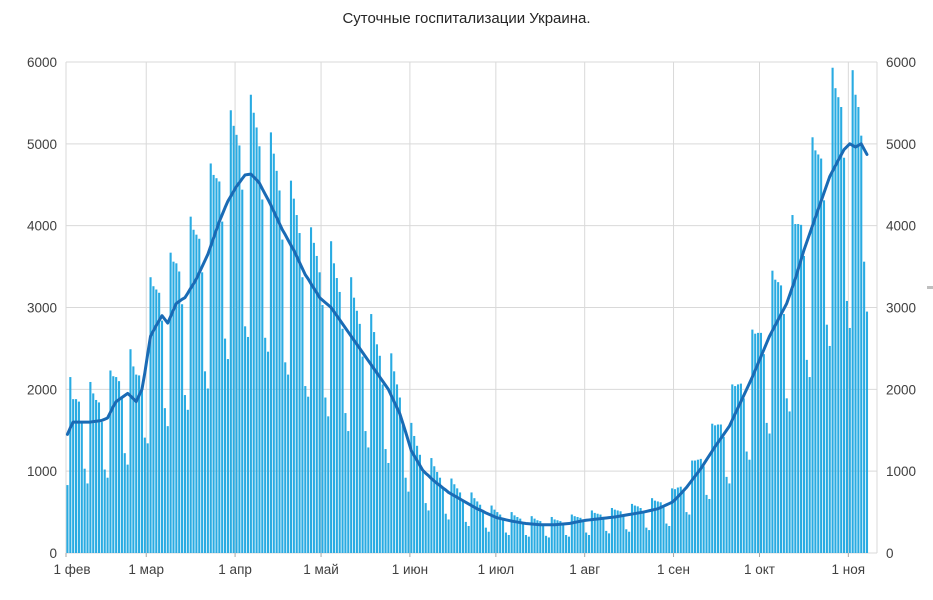 The height and width of the screenshot is (600, 933). I want to click on y-axis-label-left: 3000, so click(42, 308).